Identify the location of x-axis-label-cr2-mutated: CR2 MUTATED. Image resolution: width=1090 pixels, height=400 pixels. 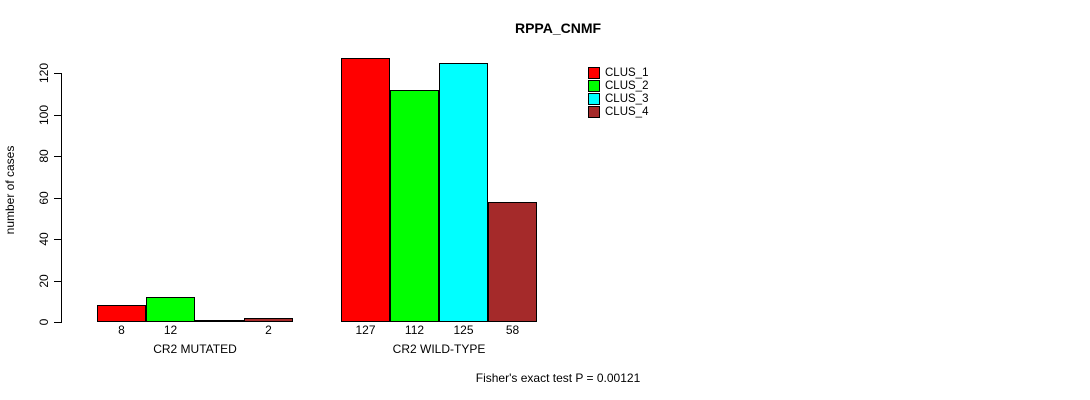
(195, 349).